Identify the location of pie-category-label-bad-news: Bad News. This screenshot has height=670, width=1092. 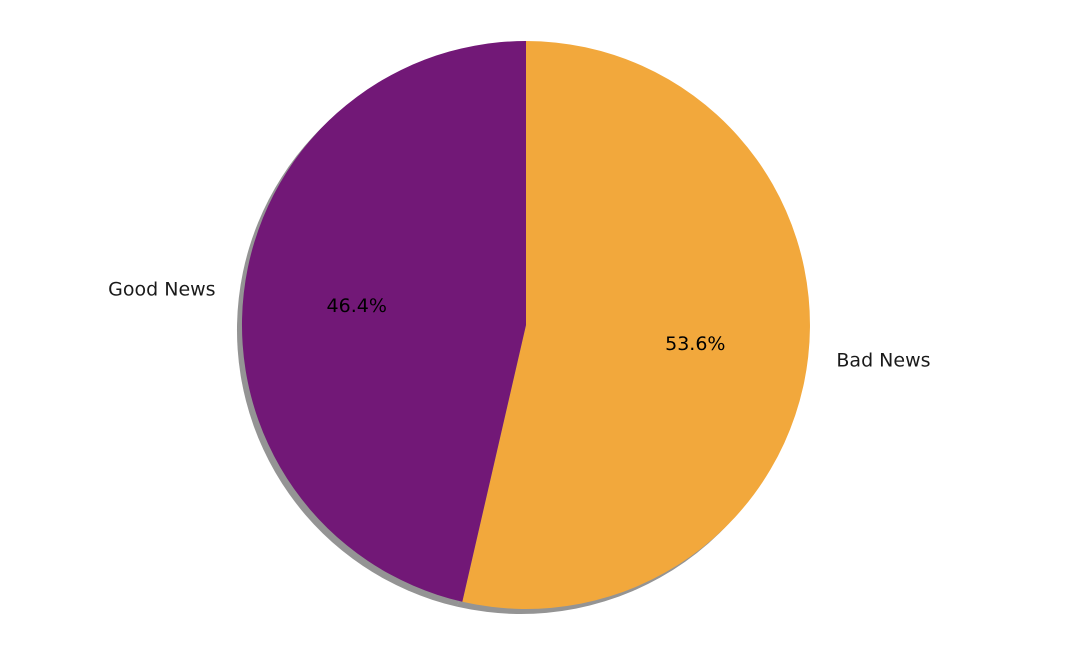
(883, 360).